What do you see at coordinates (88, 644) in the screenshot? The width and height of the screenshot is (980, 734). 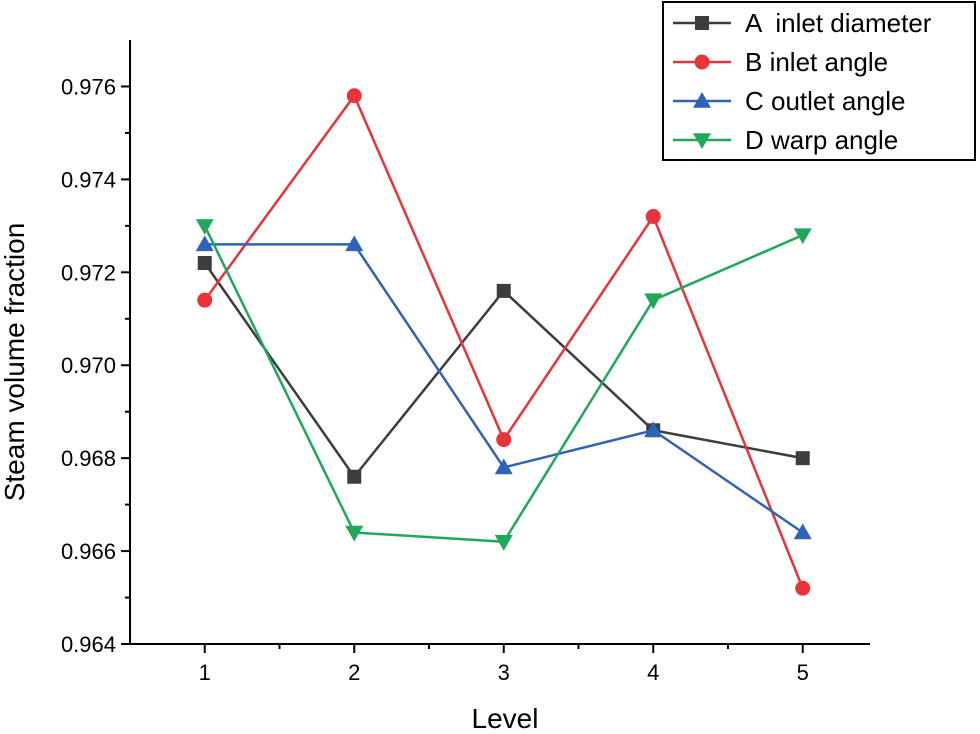 I see `y-tick-label: 0.964` at bounding box center [88, 644].